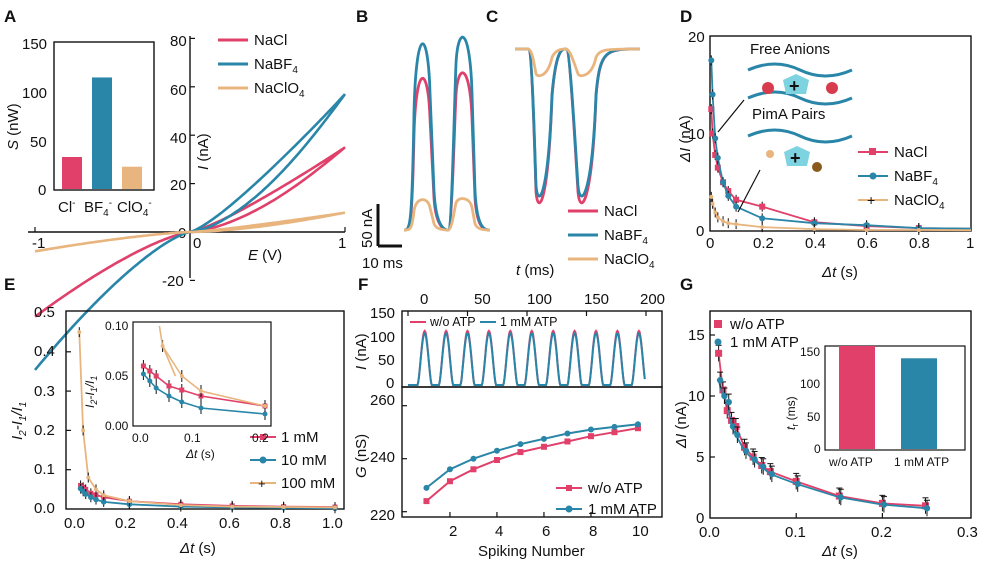 The height and width of the screenshot is (570, 990). Describe the element at coordinates (453, 531) in the screenshot. I see `f-bot-xtick-2: 2` at that location.